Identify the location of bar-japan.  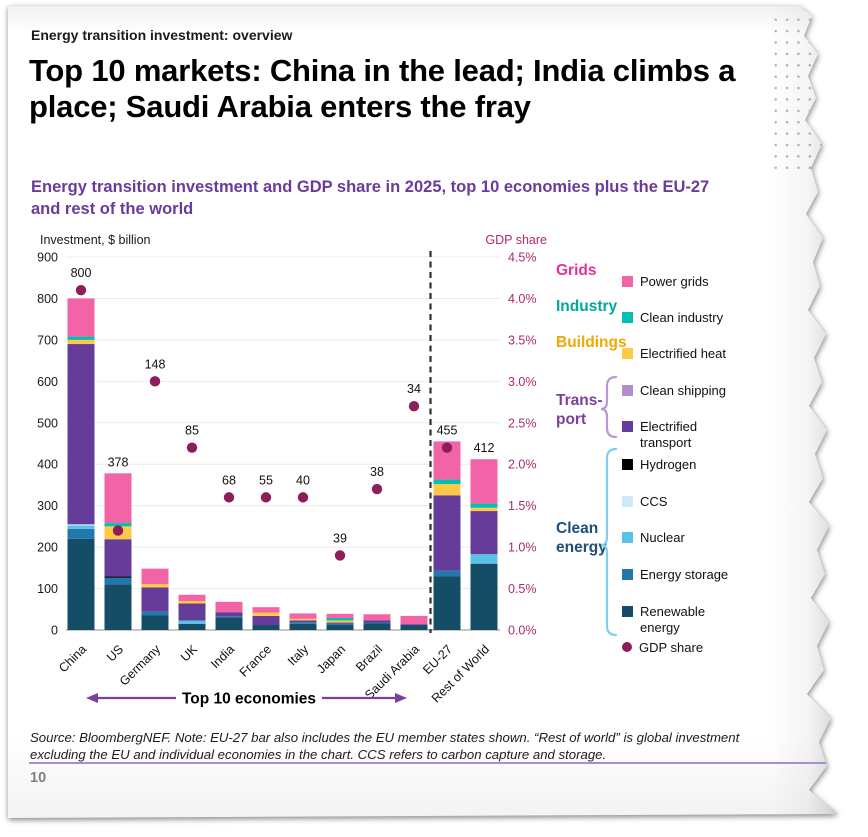
(340, 621).